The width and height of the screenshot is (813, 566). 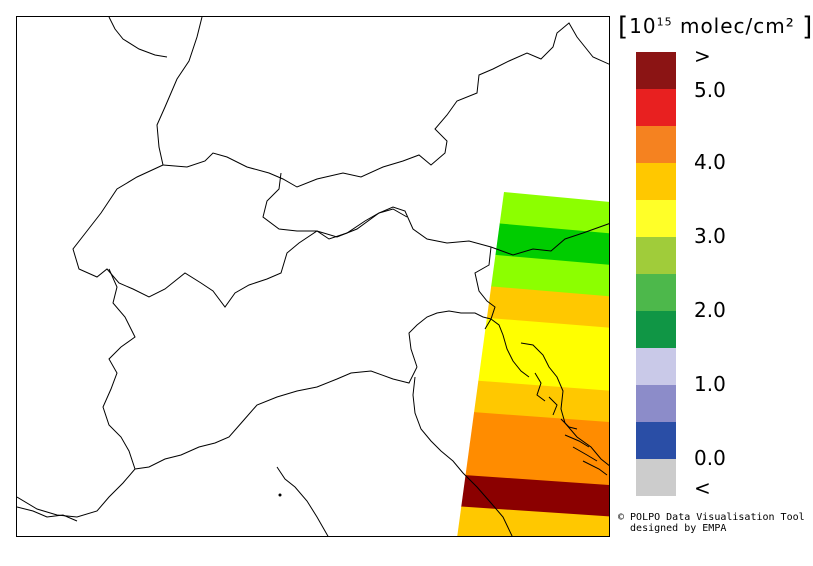 I want to click on coast-istria, so click(x=510, y=348).